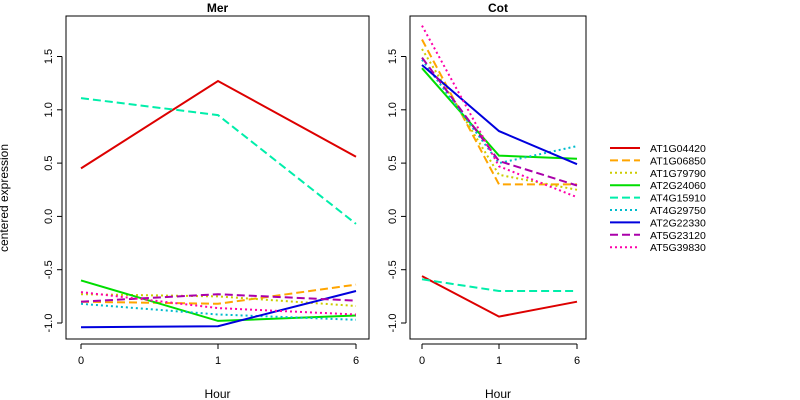 The image size is (800, 400). Describe the element at coordinates (678, 186) in the screenshot. I see `legend-entry: AT2G24060` at that location.